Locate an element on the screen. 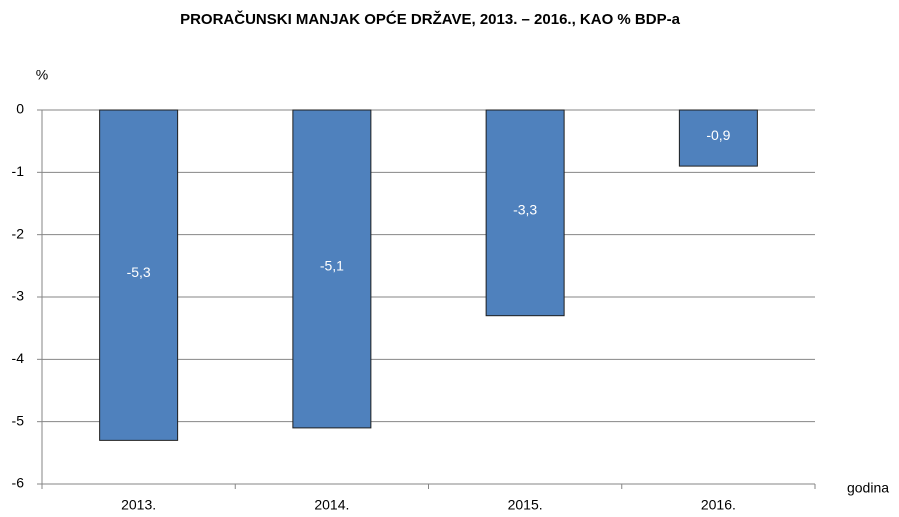 The height and width of the screenshot is (517, 899). x-tick-label: 2013. is located at coordinates (138, 505).